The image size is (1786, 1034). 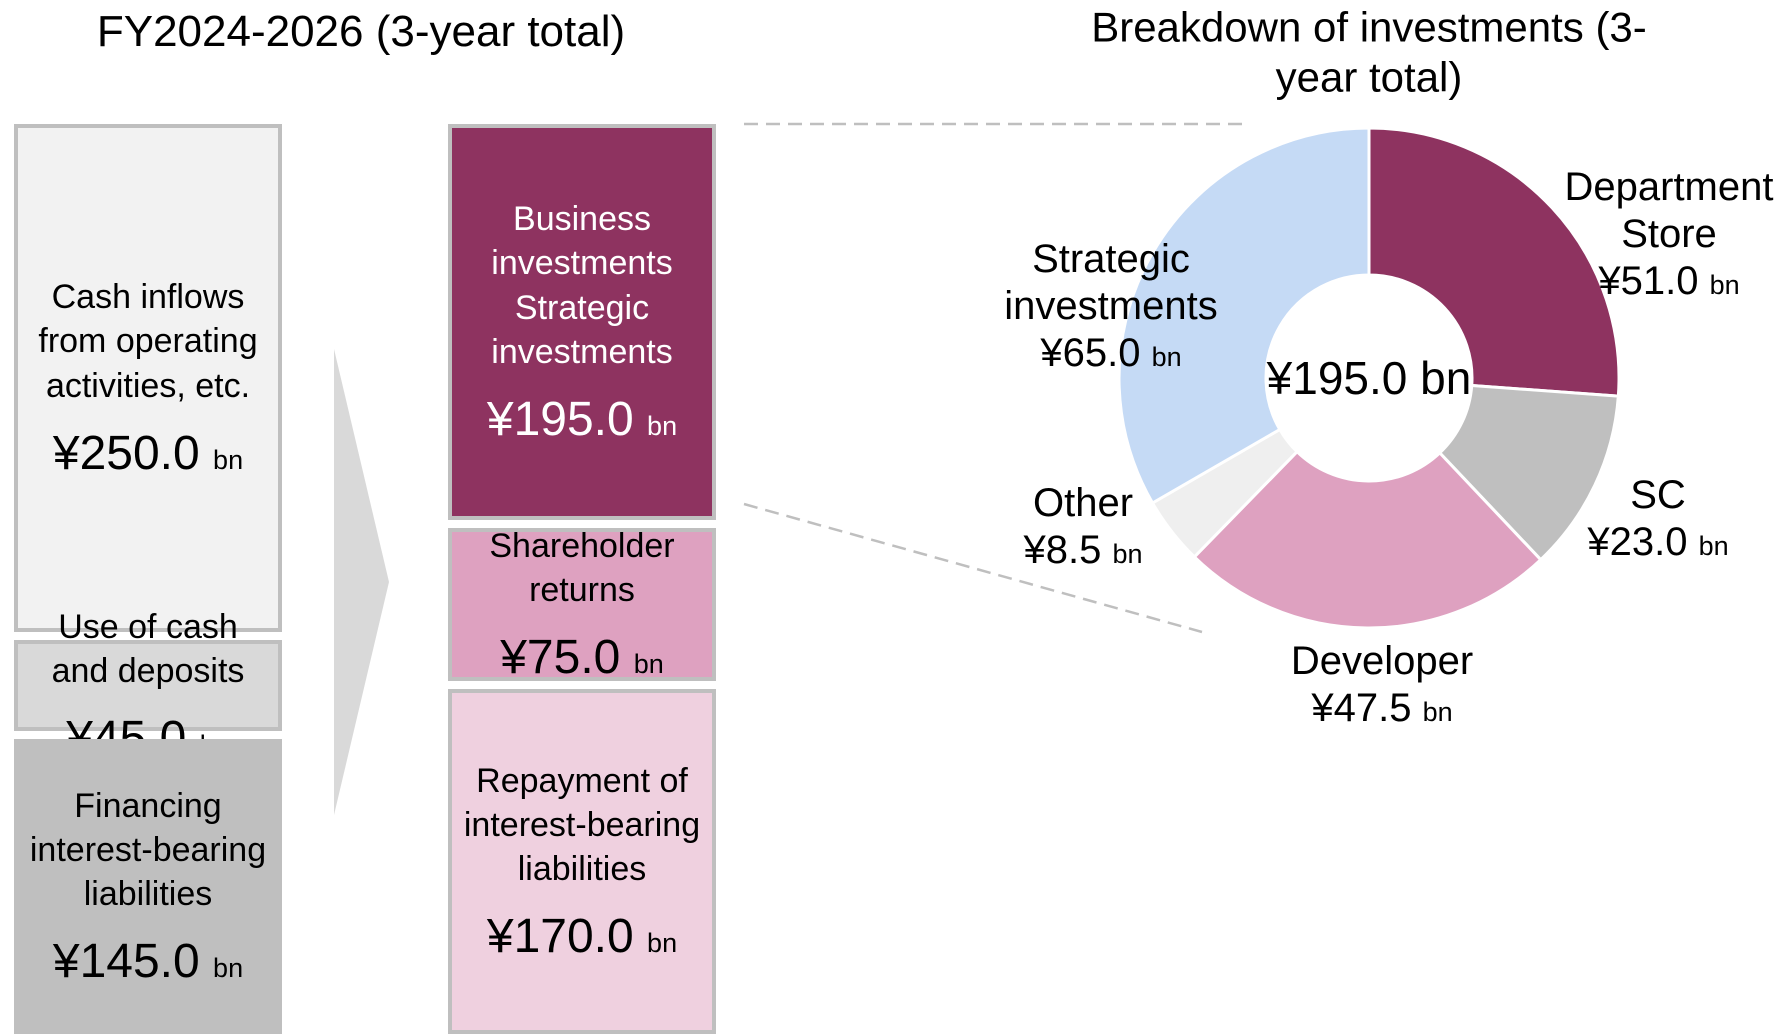 I want to click on segment-label: SC ¥23.0 bn, so click(x=1658, y=519).